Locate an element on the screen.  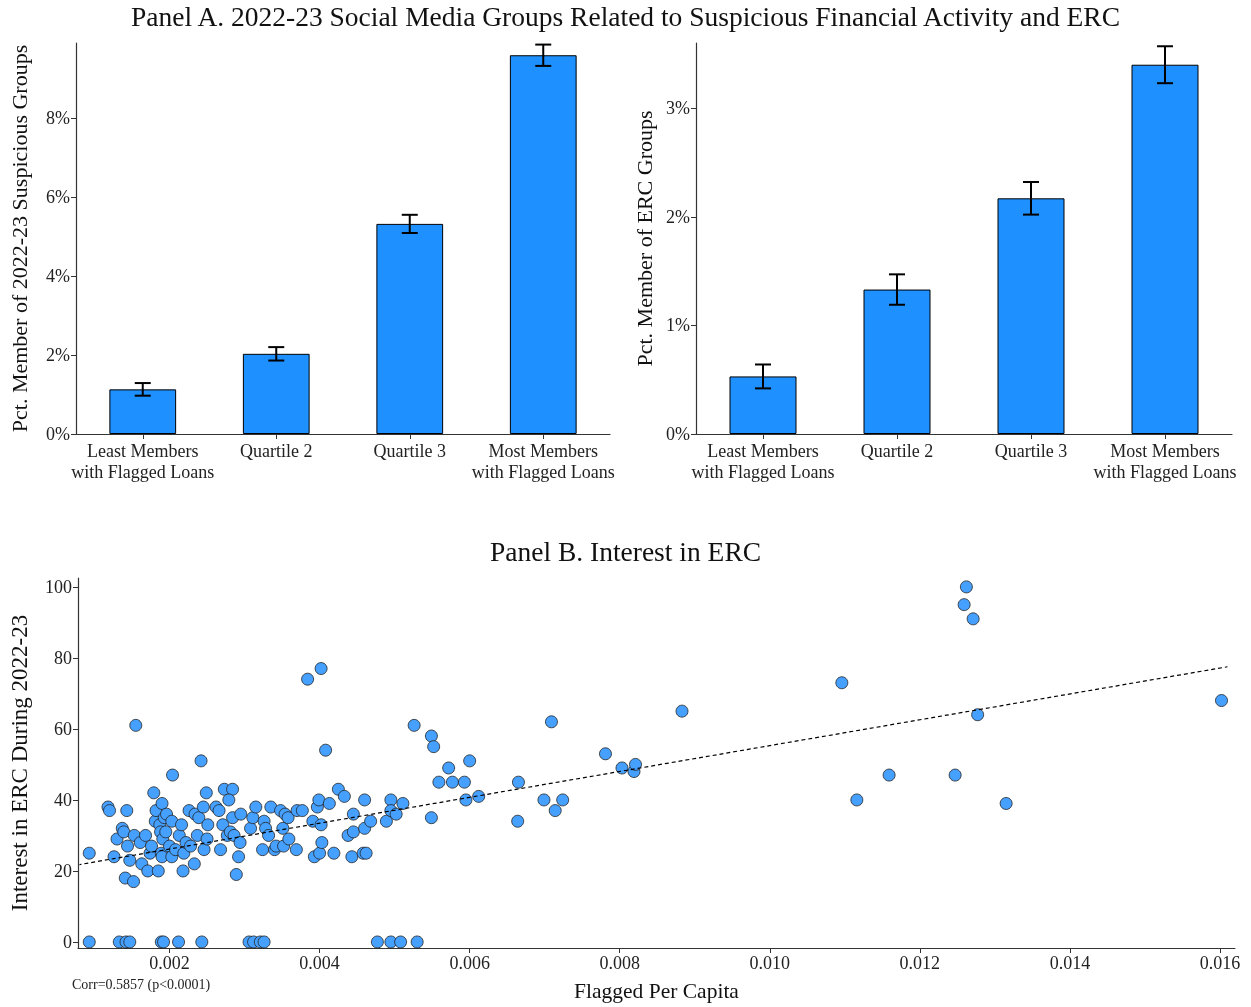
y-tick-label: 60 is located at coordinates (63, 728).